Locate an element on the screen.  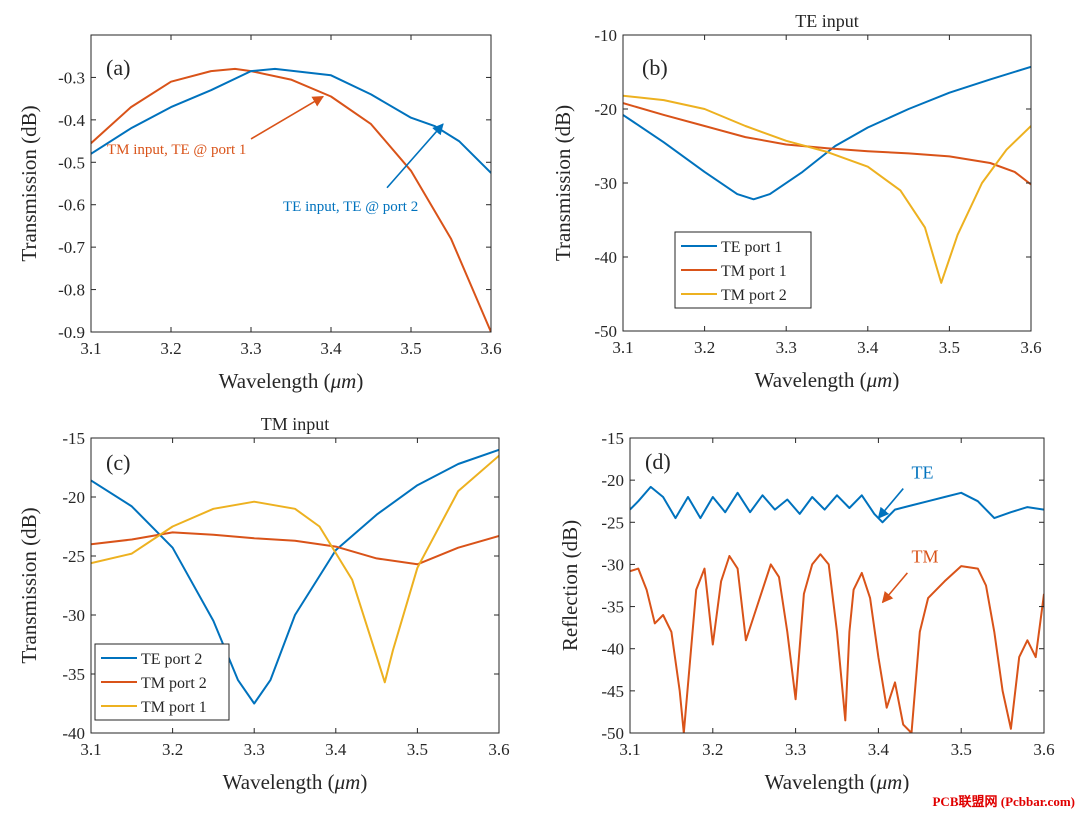
annotation-text: TM is located at coordinates (925, 557).